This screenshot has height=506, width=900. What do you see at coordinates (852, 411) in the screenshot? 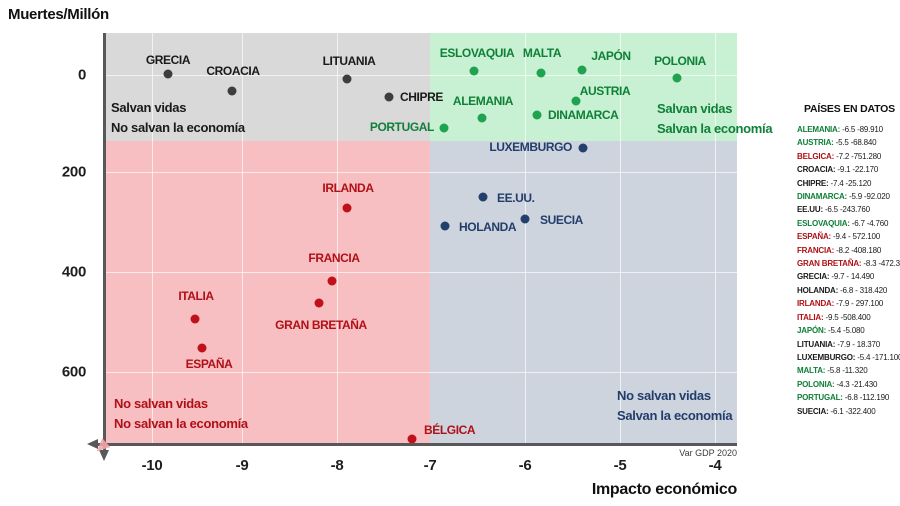
I see `legend-country-values: -6.1 -322.400` at bounding box center [852, 411].